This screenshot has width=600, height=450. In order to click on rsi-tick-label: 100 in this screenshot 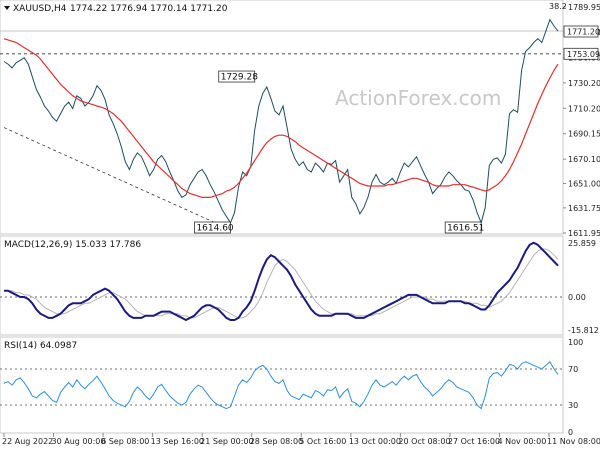, I will do `click(575, 342)`.